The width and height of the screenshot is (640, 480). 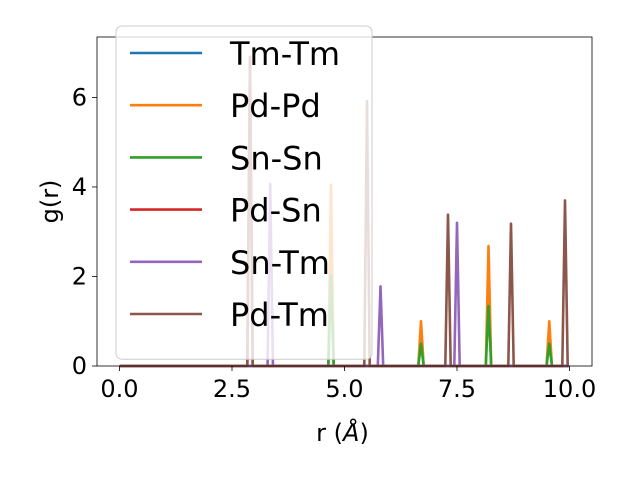 What do you see at coordinates (279, 315) in the screenshot?
I see `legend-label: Pd-Tm` at bounding box center [279, 315].